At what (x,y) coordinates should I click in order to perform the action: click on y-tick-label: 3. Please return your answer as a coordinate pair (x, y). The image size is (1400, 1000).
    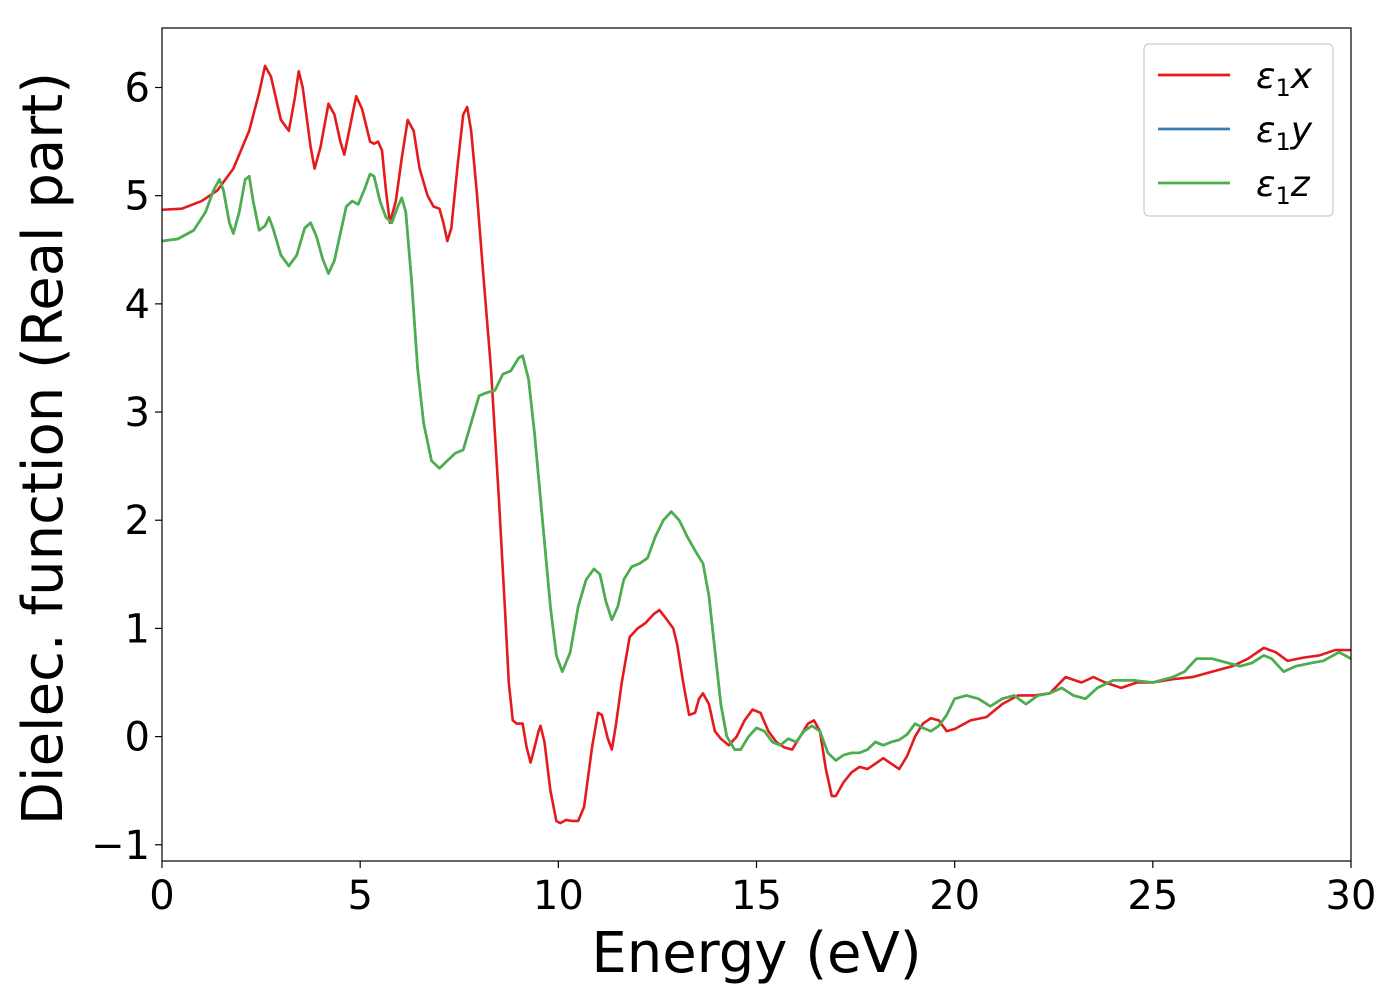
    Looking at the image, I should click on (137, 413).